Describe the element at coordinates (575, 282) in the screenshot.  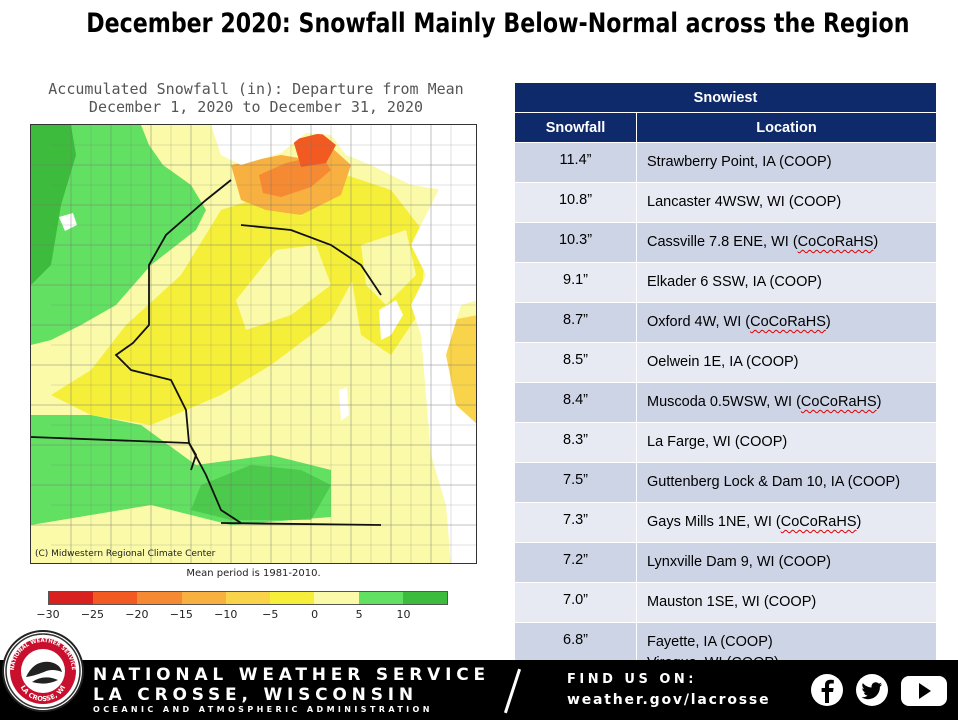
I see `snowfall-value: 9.1”` at that location.